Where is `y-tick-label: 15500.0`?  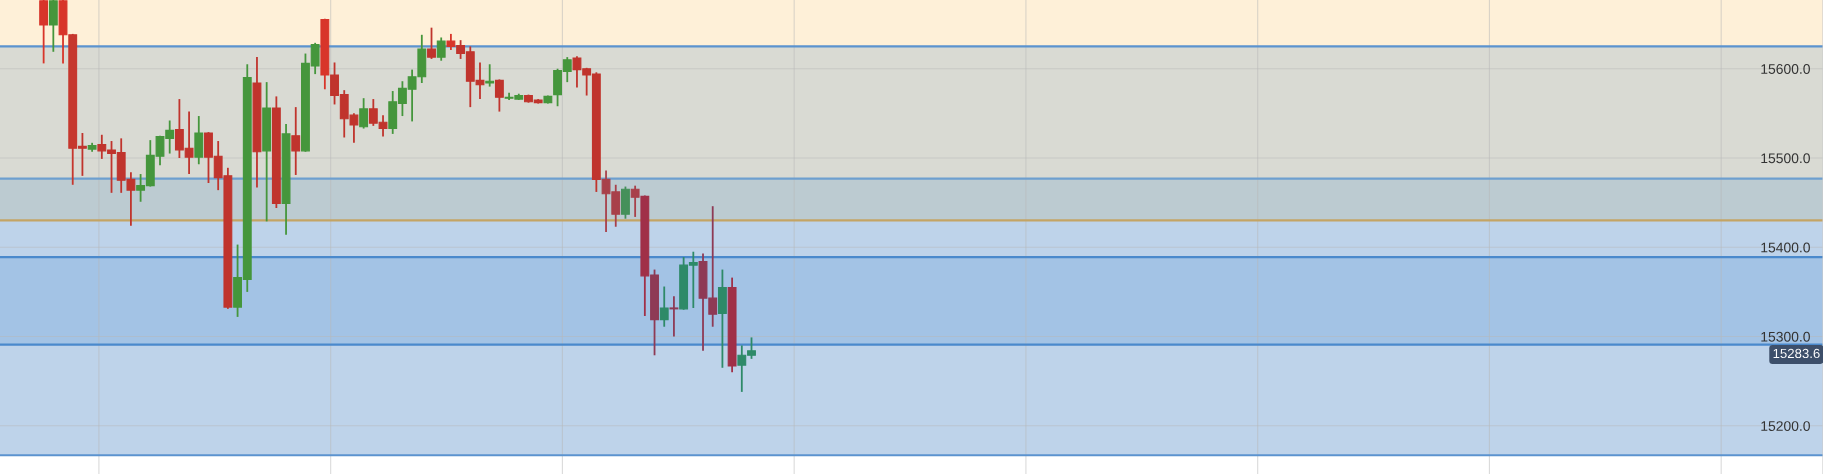 y-tick-label: 15500.0 is located at coordinates (1785, 158).